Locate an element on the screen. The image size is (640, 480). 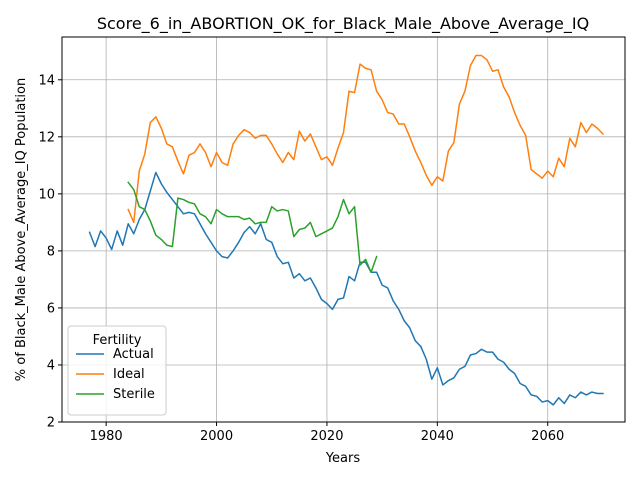
x-tick-label: 2000 is located at coordinates (216, 436).